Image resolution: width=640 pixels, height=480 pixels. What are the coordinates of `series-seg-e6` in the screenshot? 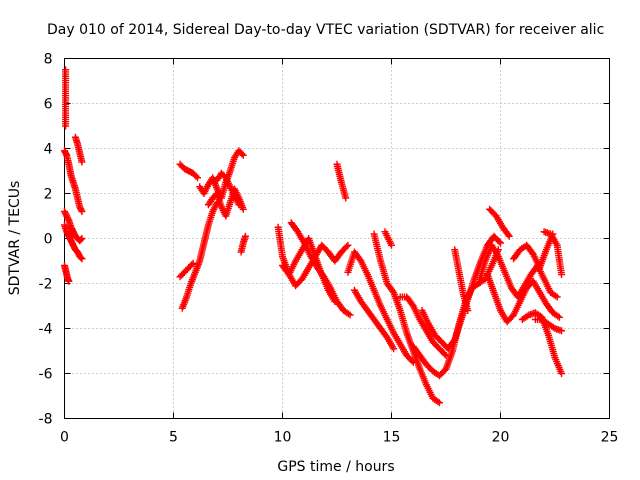 It's located at (523, 298).